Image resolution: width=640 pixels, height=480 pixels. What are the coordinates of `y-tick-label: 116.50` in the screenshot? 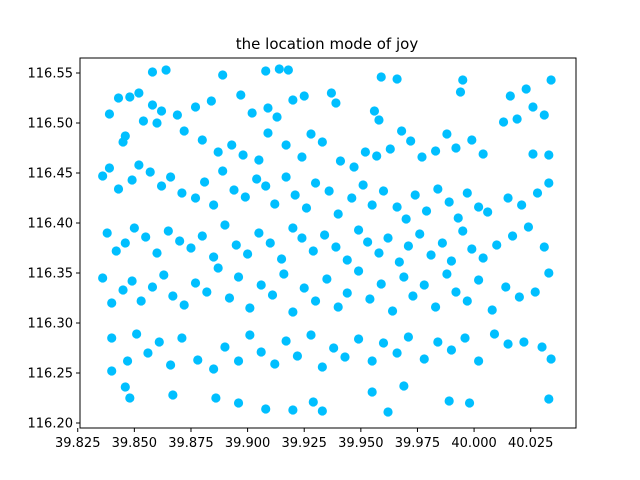 It's located at (51, 124).